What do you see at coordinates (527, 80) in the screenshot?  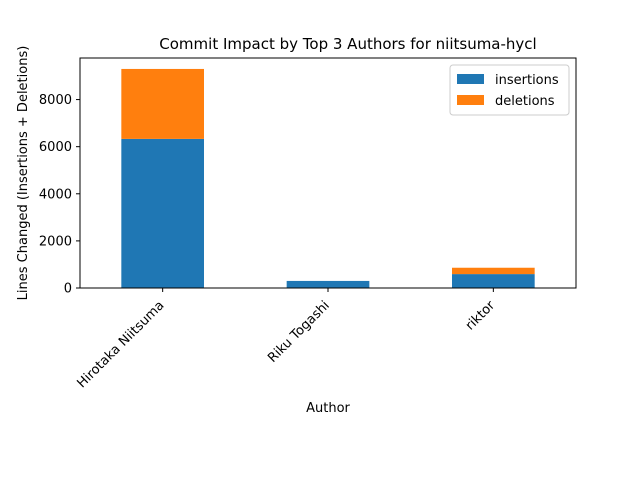 I see `legend-label-insertions: insertions` at bounding box center [527, 80].